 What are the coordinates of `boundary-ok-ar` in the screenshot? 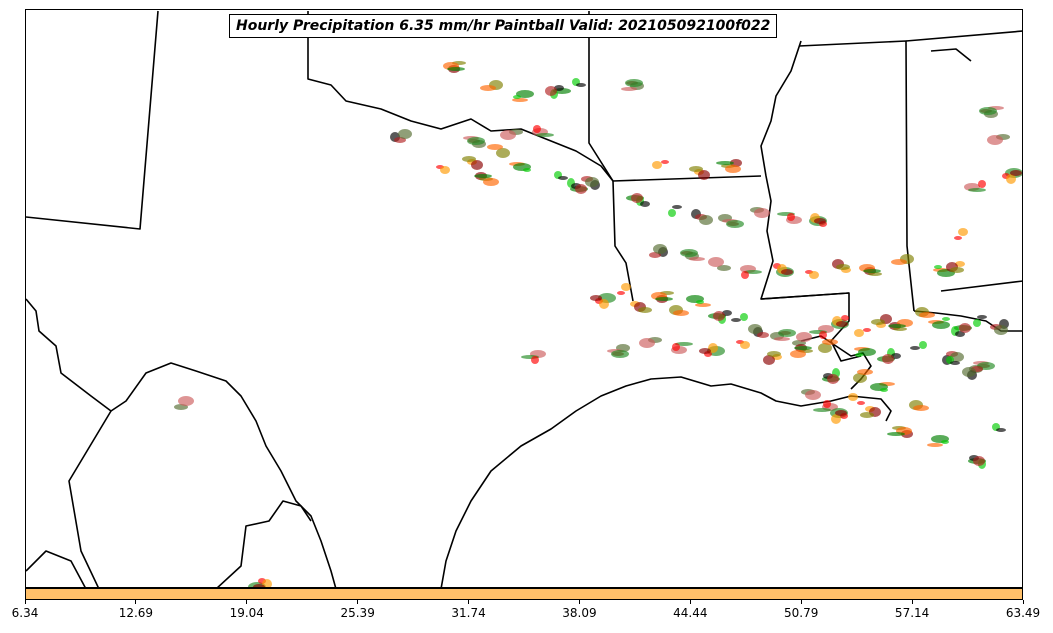 It's located at (611, 156).